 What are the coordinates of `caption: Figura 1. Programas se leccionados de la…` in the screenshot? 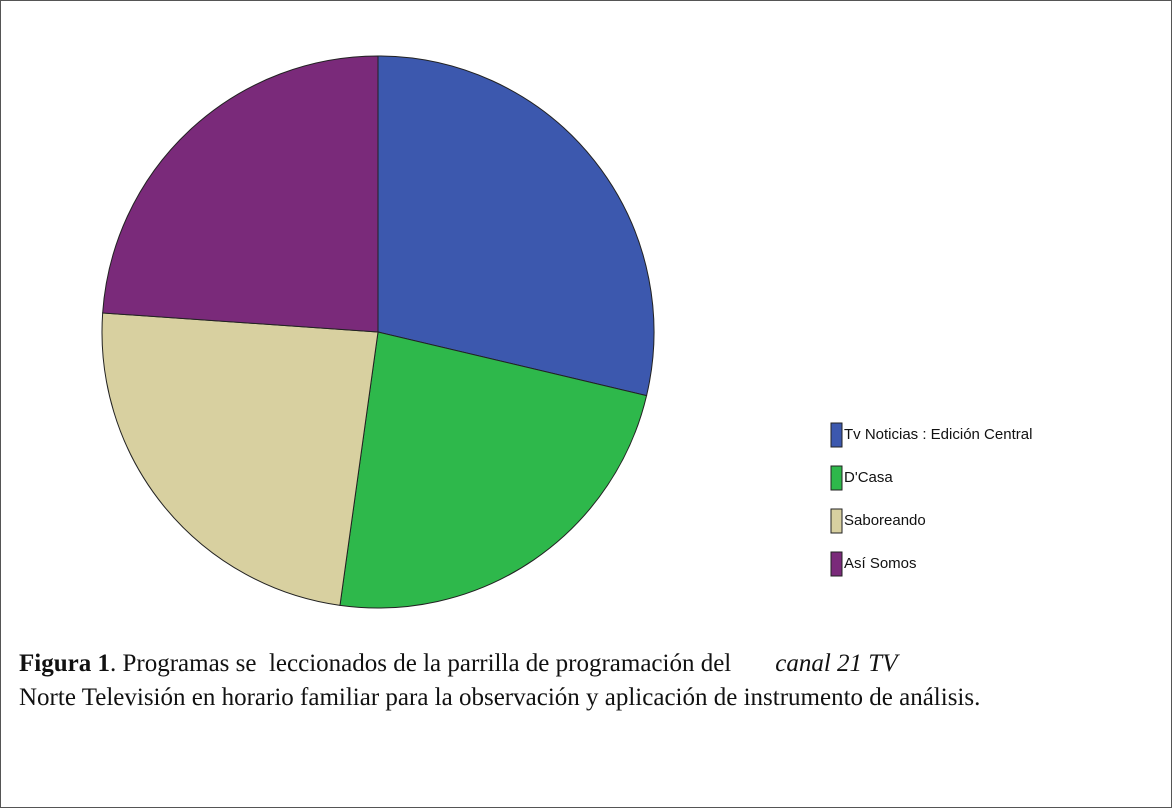 It's located at (579, 681).